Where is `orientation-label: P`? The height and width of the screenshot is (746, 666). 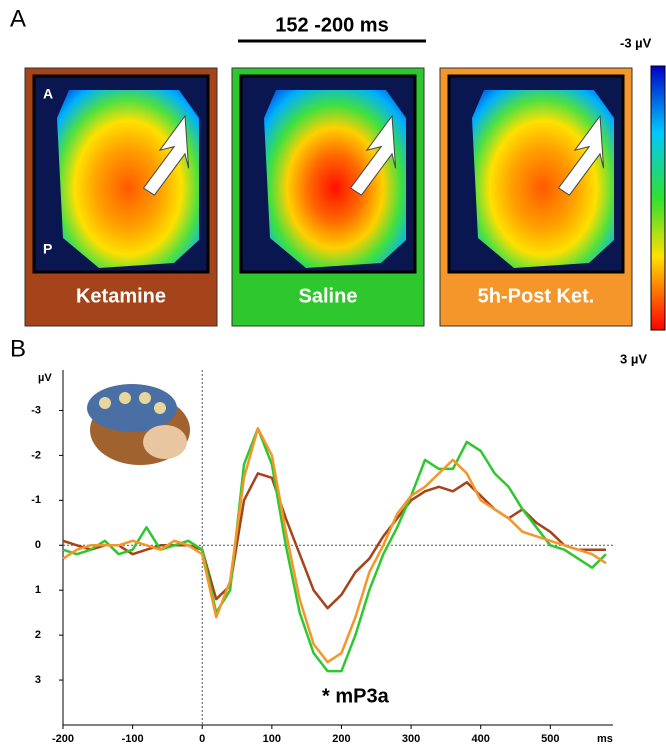
orientation-label: P is located at coordinates (47, 249).